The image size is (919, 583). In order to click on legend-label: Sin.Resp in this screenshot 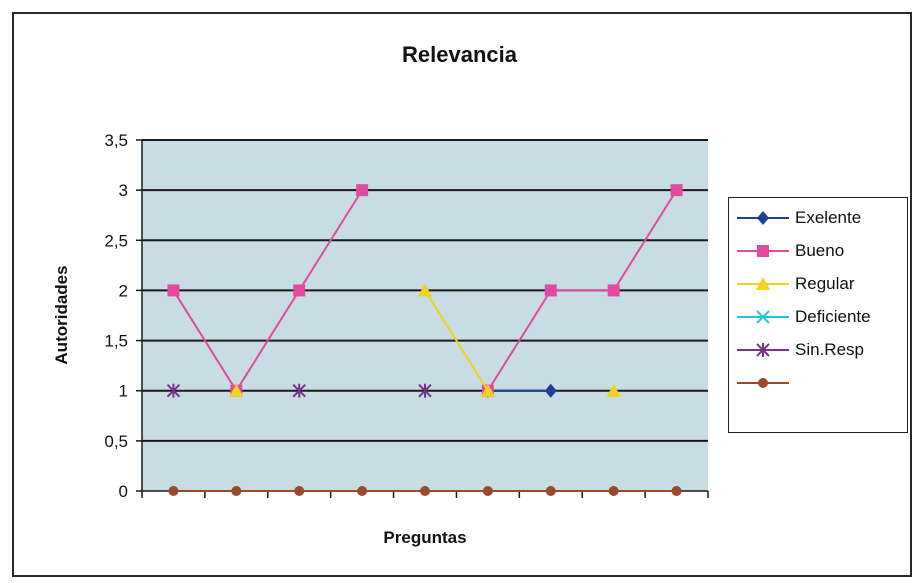, I will do `click(829, 349)`.